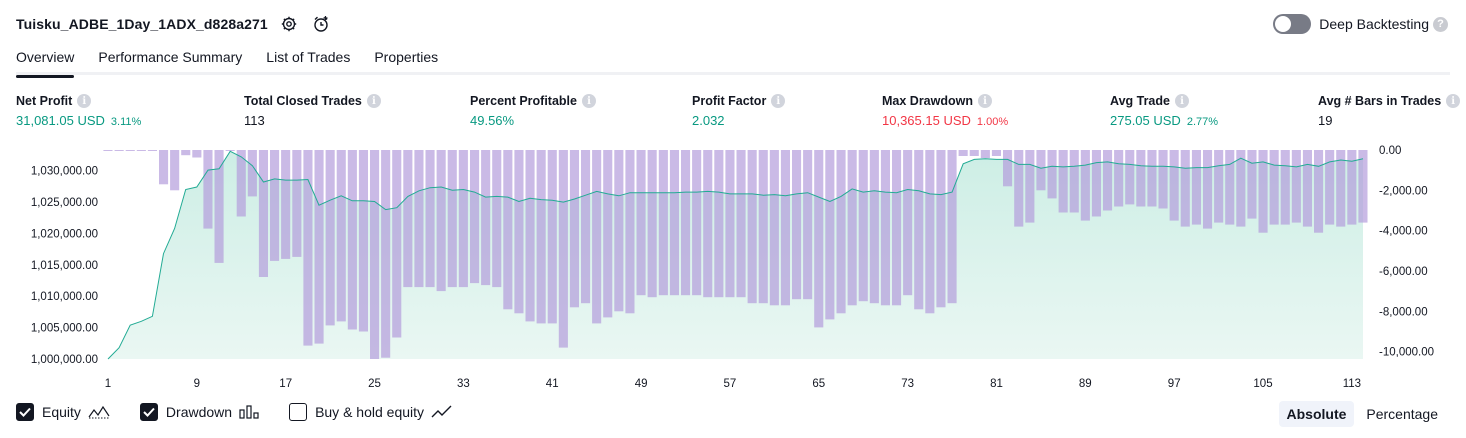  I want to click on x-tick-label: 113, so click(1352, 384).